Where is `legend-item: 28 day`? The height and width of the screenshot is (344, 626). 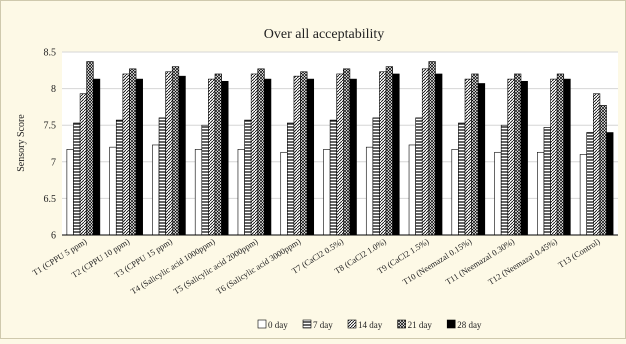
legend-item: 28 day is located at coordinates (464, 324).